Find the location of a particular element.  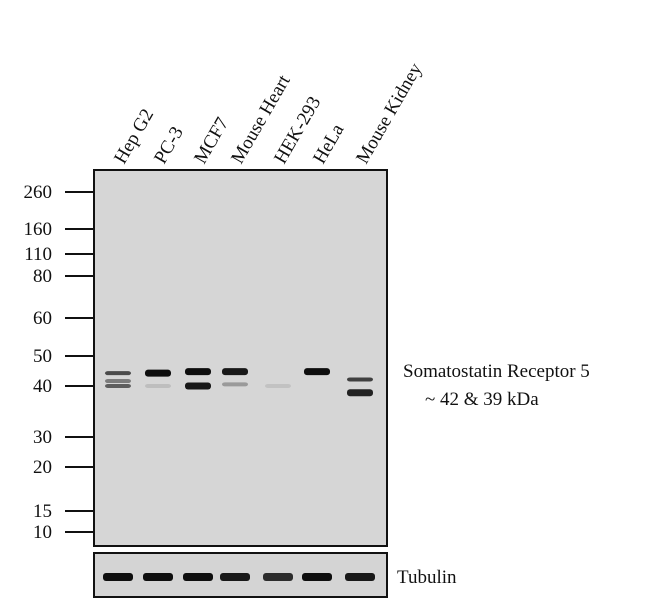

marker-label: 40 is located at coordinates (42, 386).